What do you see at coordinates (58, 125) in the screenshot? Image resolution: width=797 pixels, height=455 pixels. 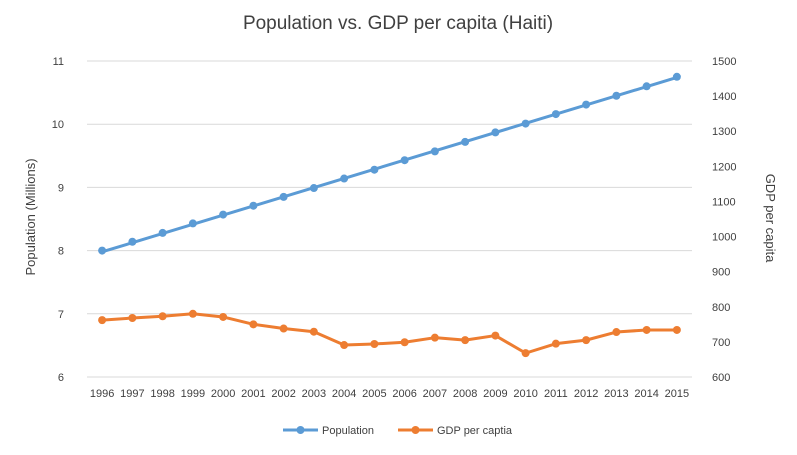 I see `left-tick-label: 10` at bounding box center [58, 125].